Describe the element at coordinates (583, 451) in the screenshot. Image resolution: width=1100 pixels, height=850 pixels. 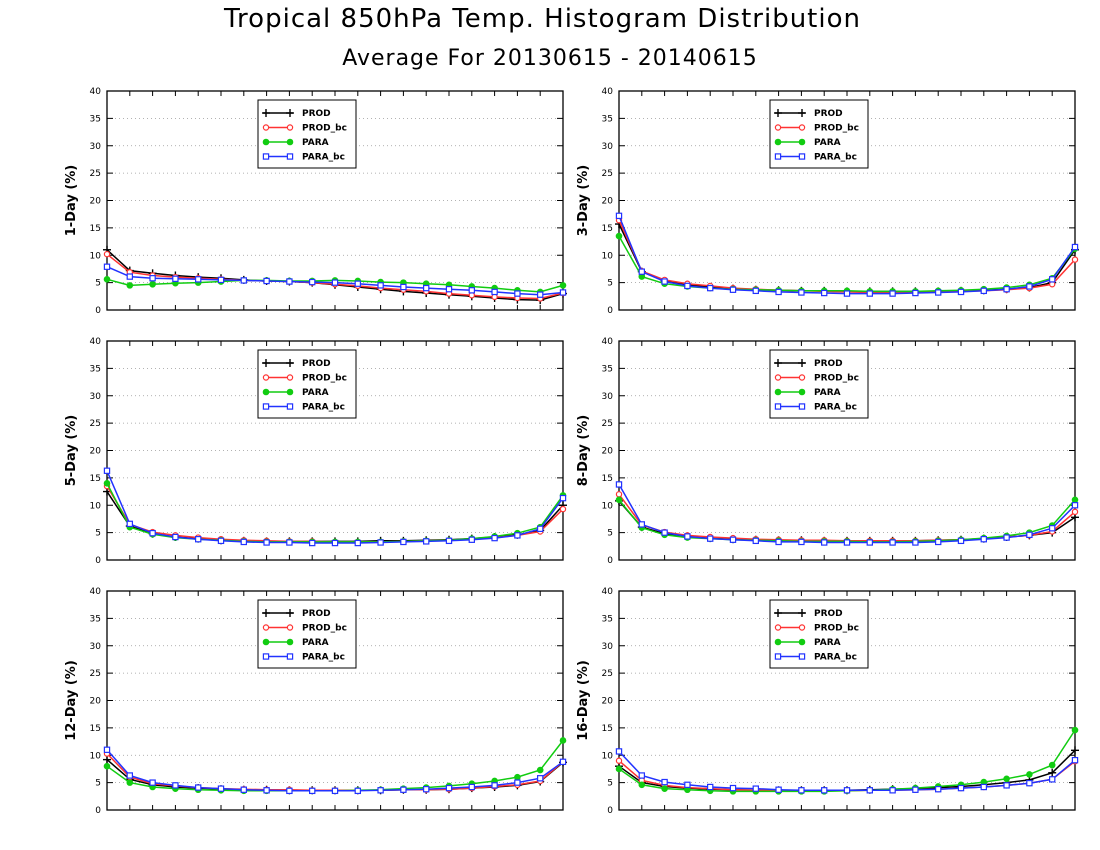
I see `y-axis-label: 8-Day (%)` at that location.